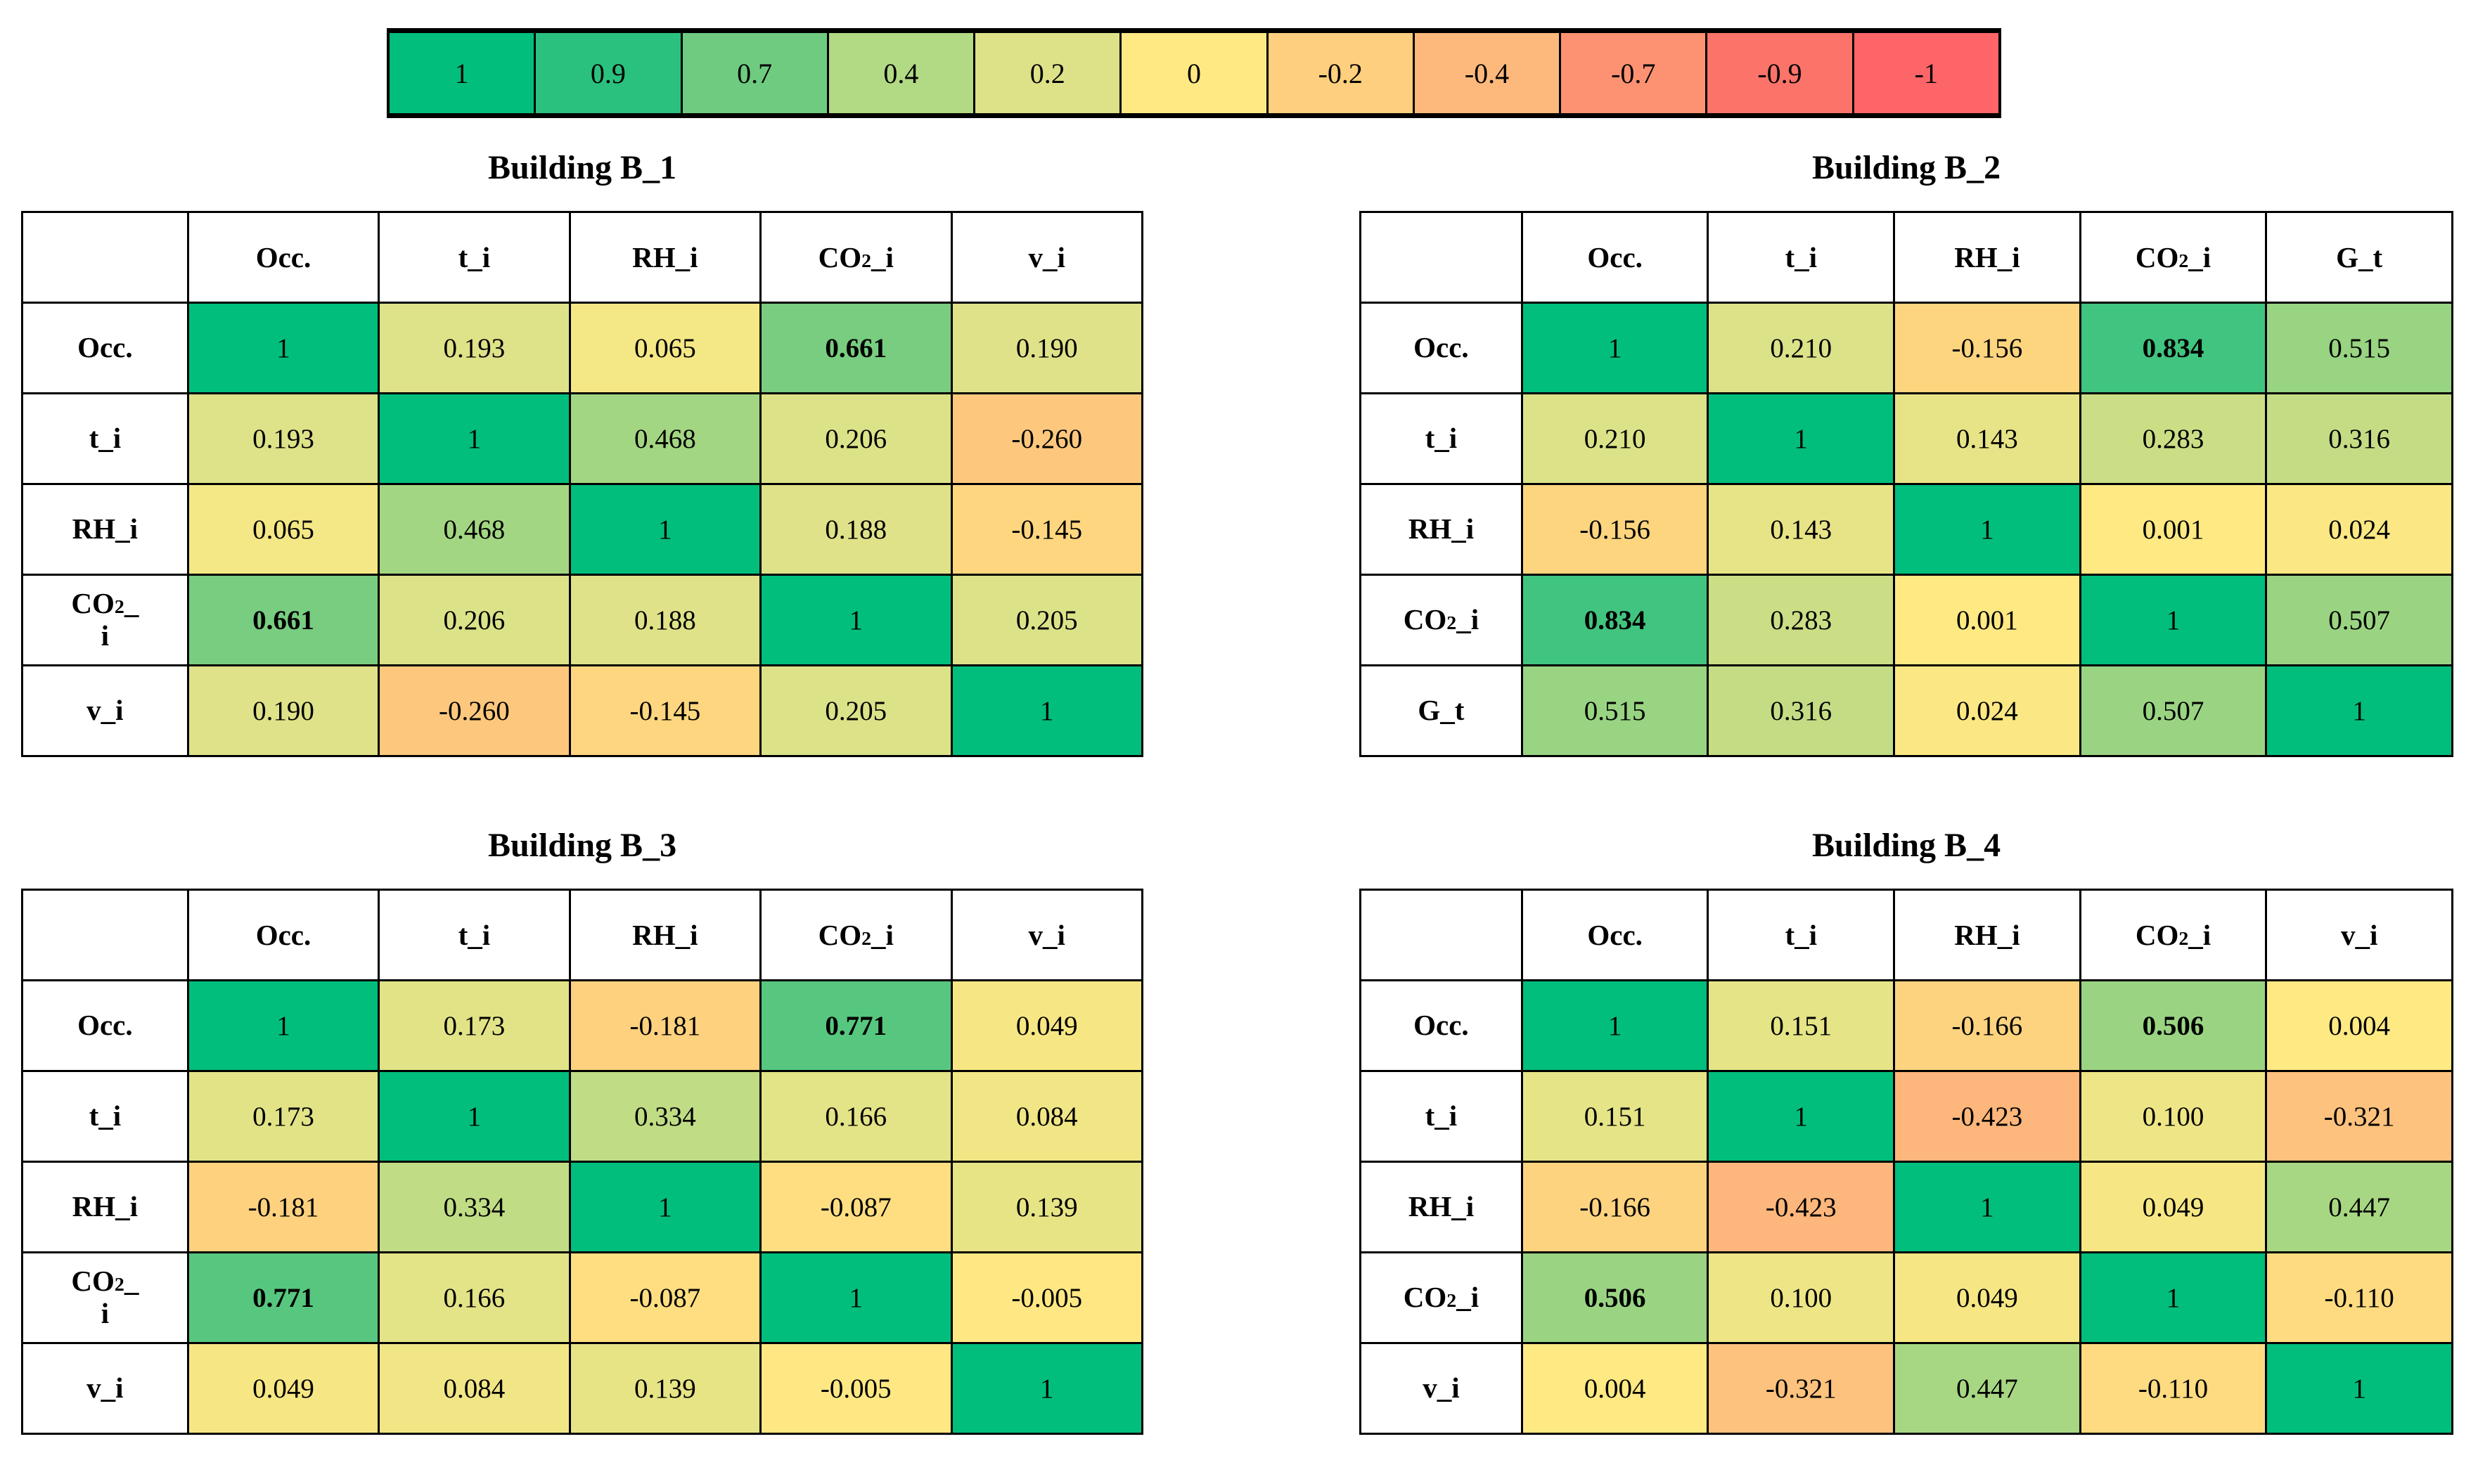 This screenshot has height=1484, width=2478. What do you see at coordinates (2359, 257) in the screenshot?
I see `column-header: G_t` at bounding box center [2359, 257].